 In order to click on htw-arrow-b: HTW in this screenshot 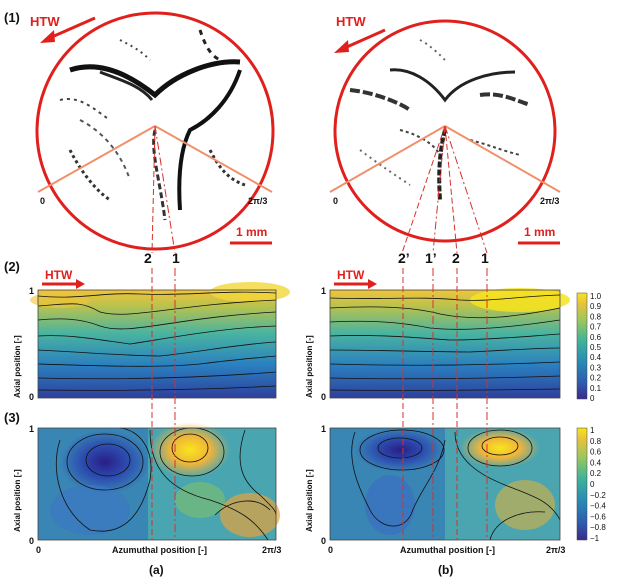, I will do `click(355, 278)`.